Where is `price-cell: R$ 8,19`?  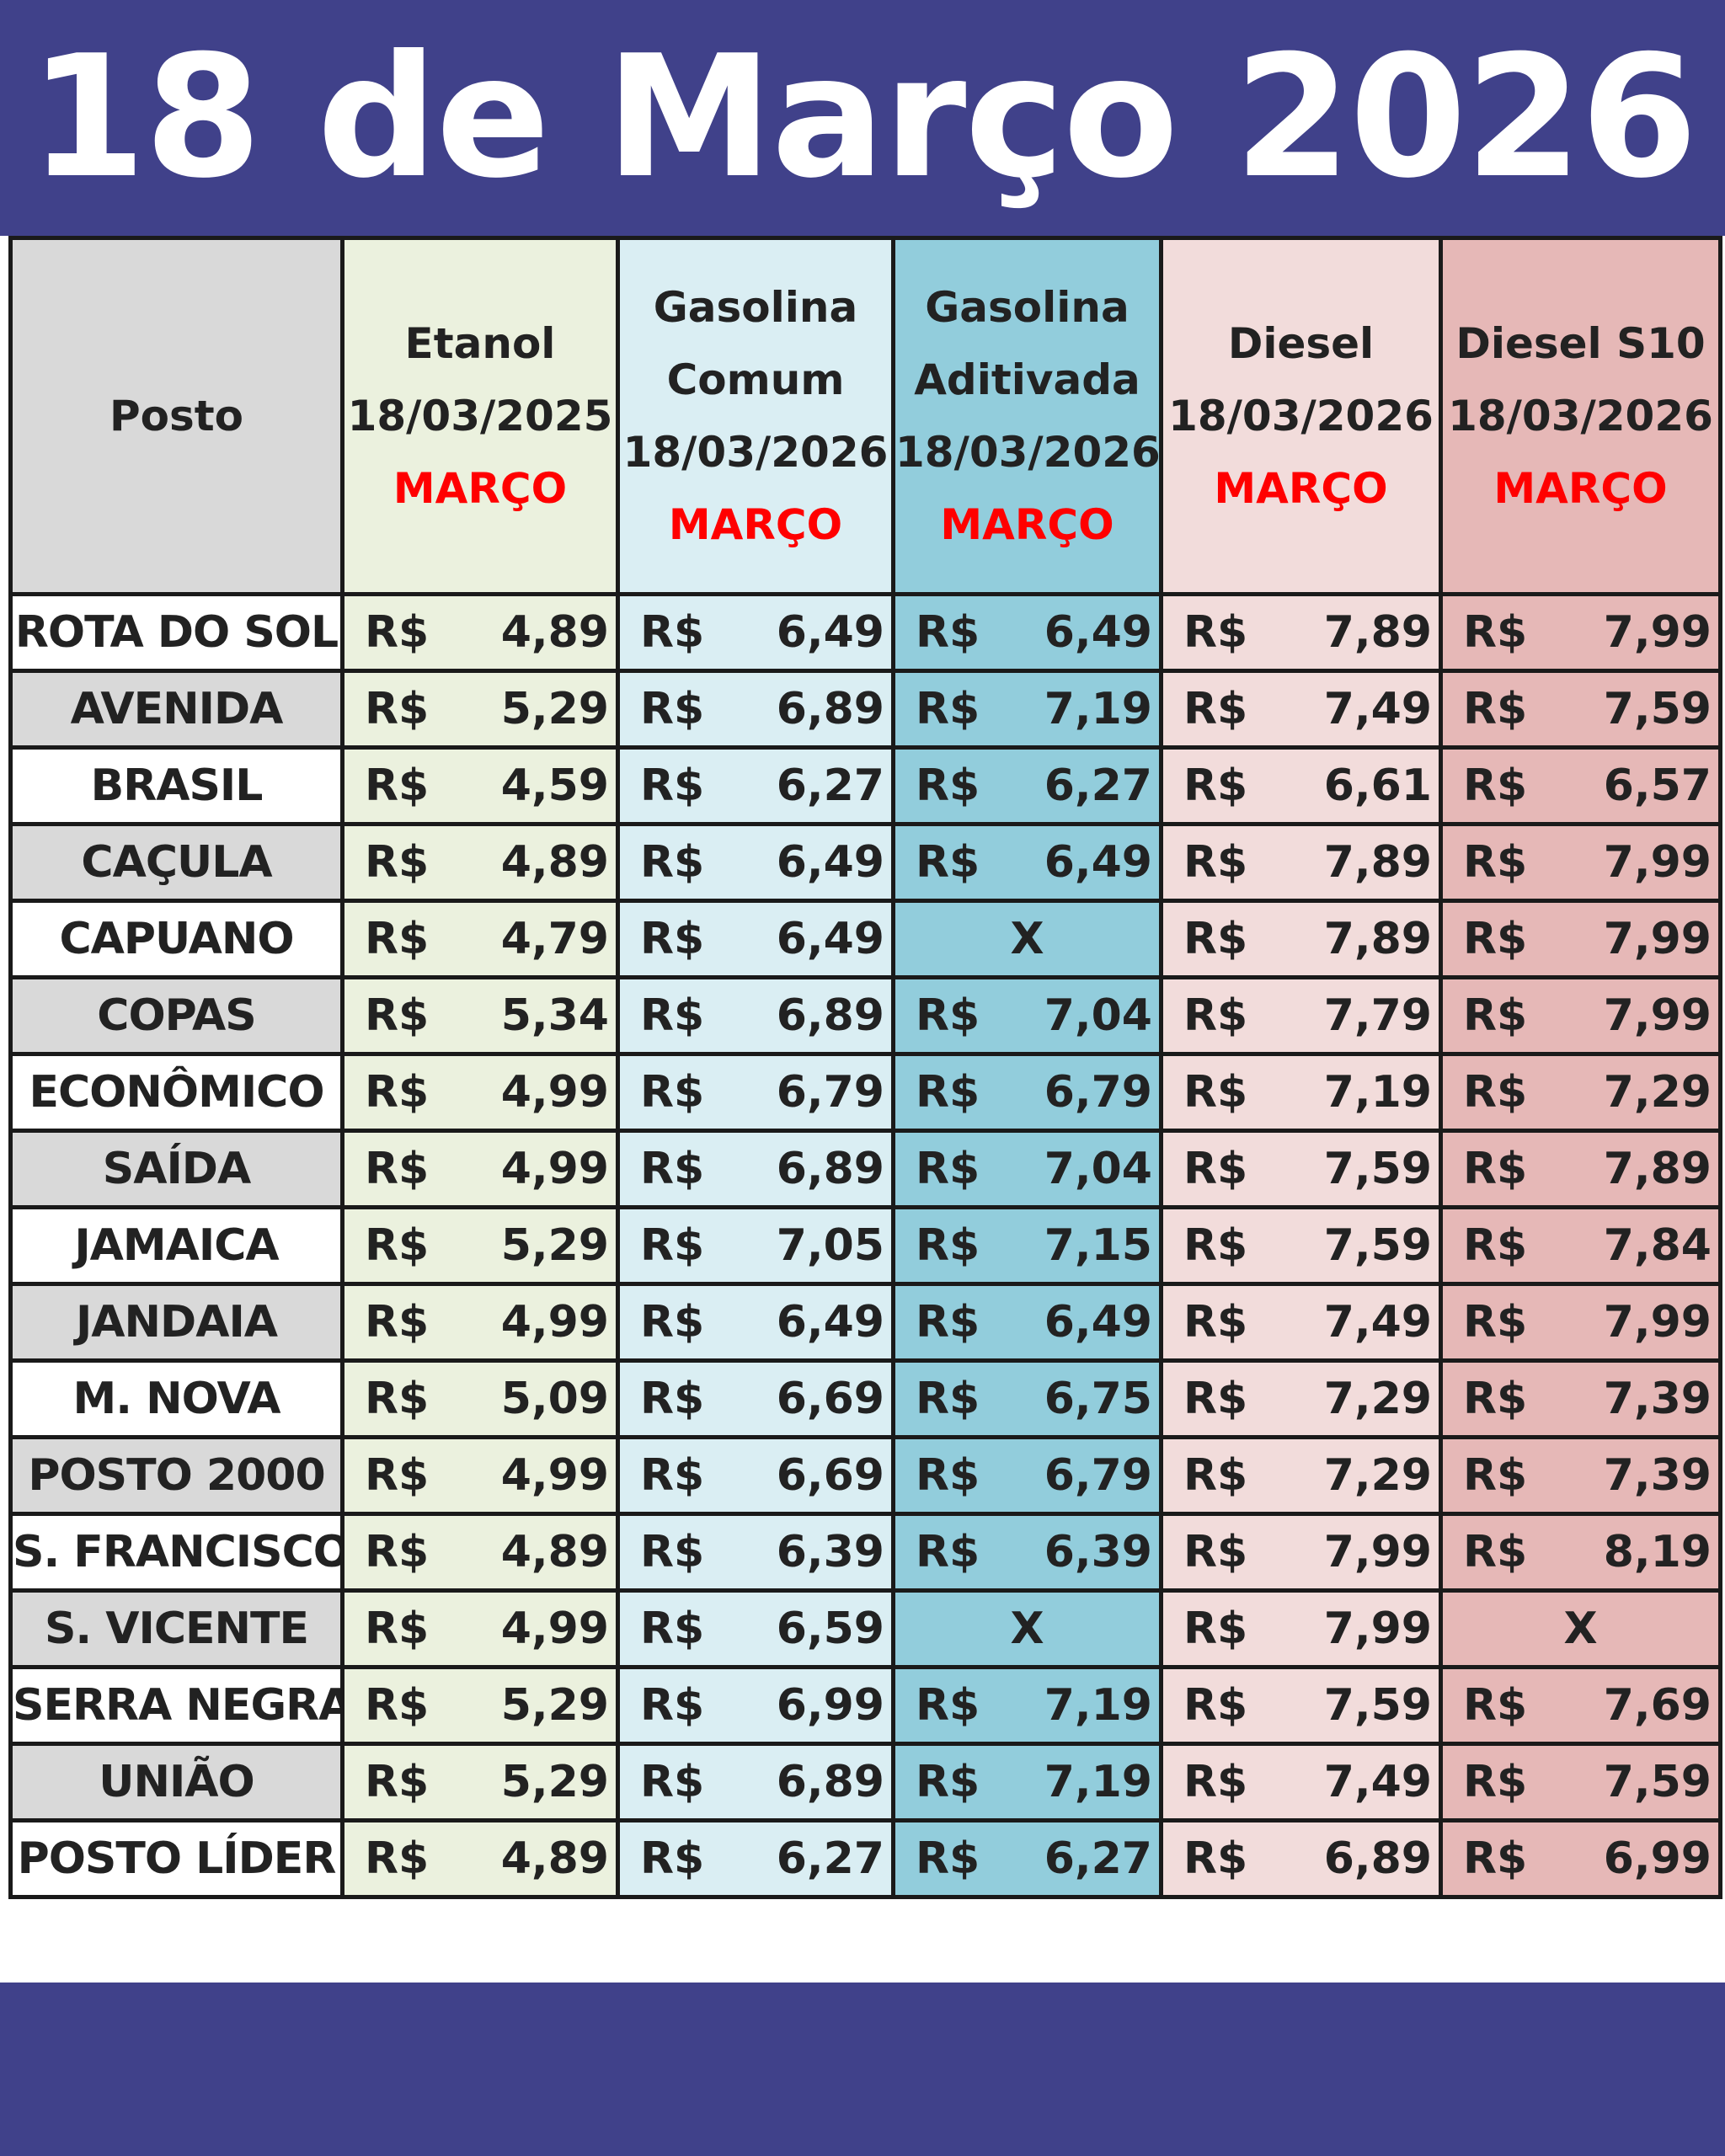 price-cell: R$ 8,19 is located at coordinates (1580, 1552).